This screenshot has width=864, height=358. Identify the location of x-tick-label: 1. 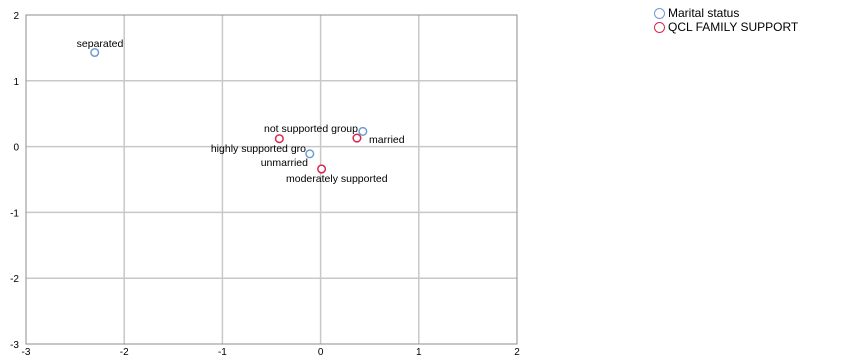
(419, 352).